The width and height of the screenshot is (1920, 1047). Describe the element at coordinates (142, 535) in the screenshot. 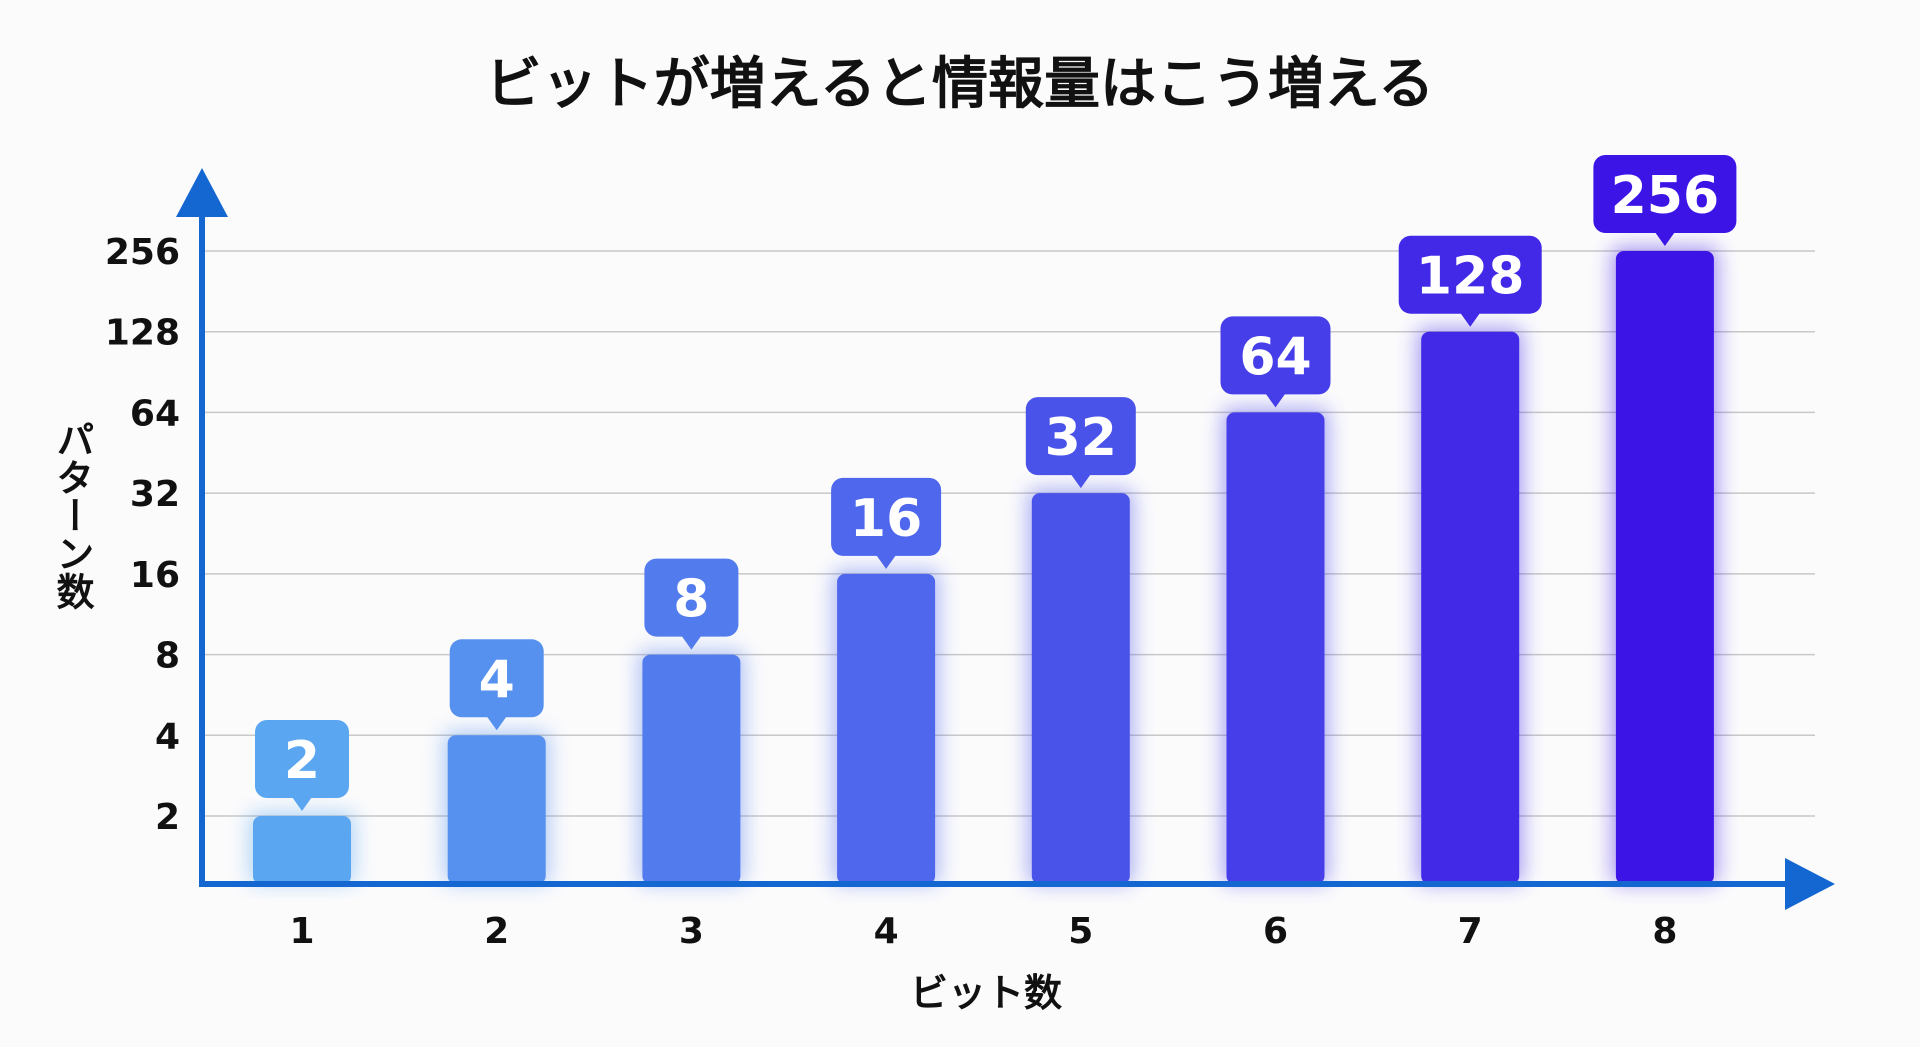

I see `y-tick-labels: 2 4 8 16 32 64 128 256` at that location.